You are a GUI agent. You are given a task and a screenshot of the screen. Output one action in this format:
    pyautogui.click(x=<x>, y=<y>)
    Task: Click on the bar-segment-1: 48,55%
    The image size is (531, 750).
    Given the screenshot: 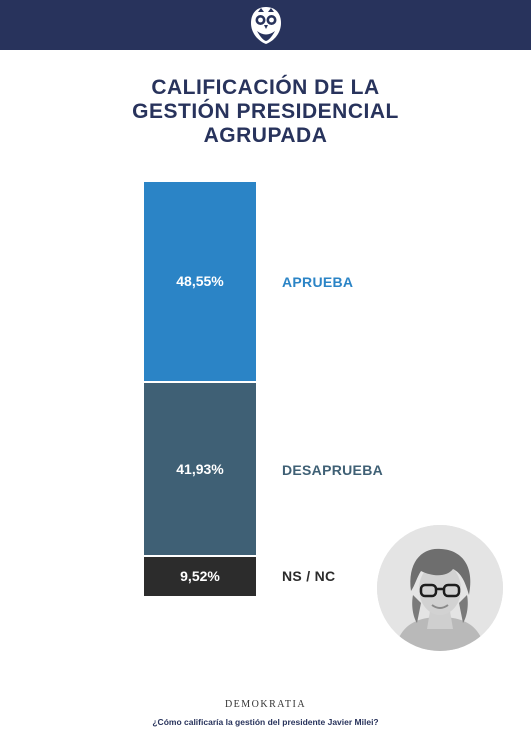 What is the action you would take?
    pyautogui.click(x=200, y=281)
    